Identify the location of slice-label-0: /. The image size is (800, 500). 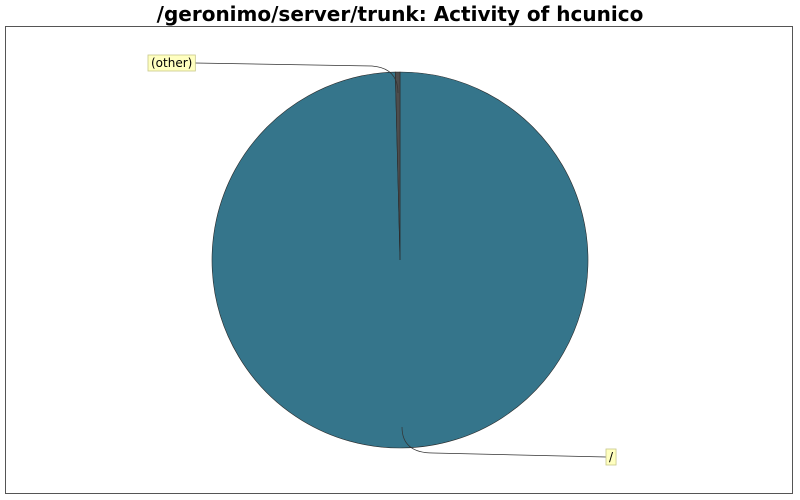
(611, 457).